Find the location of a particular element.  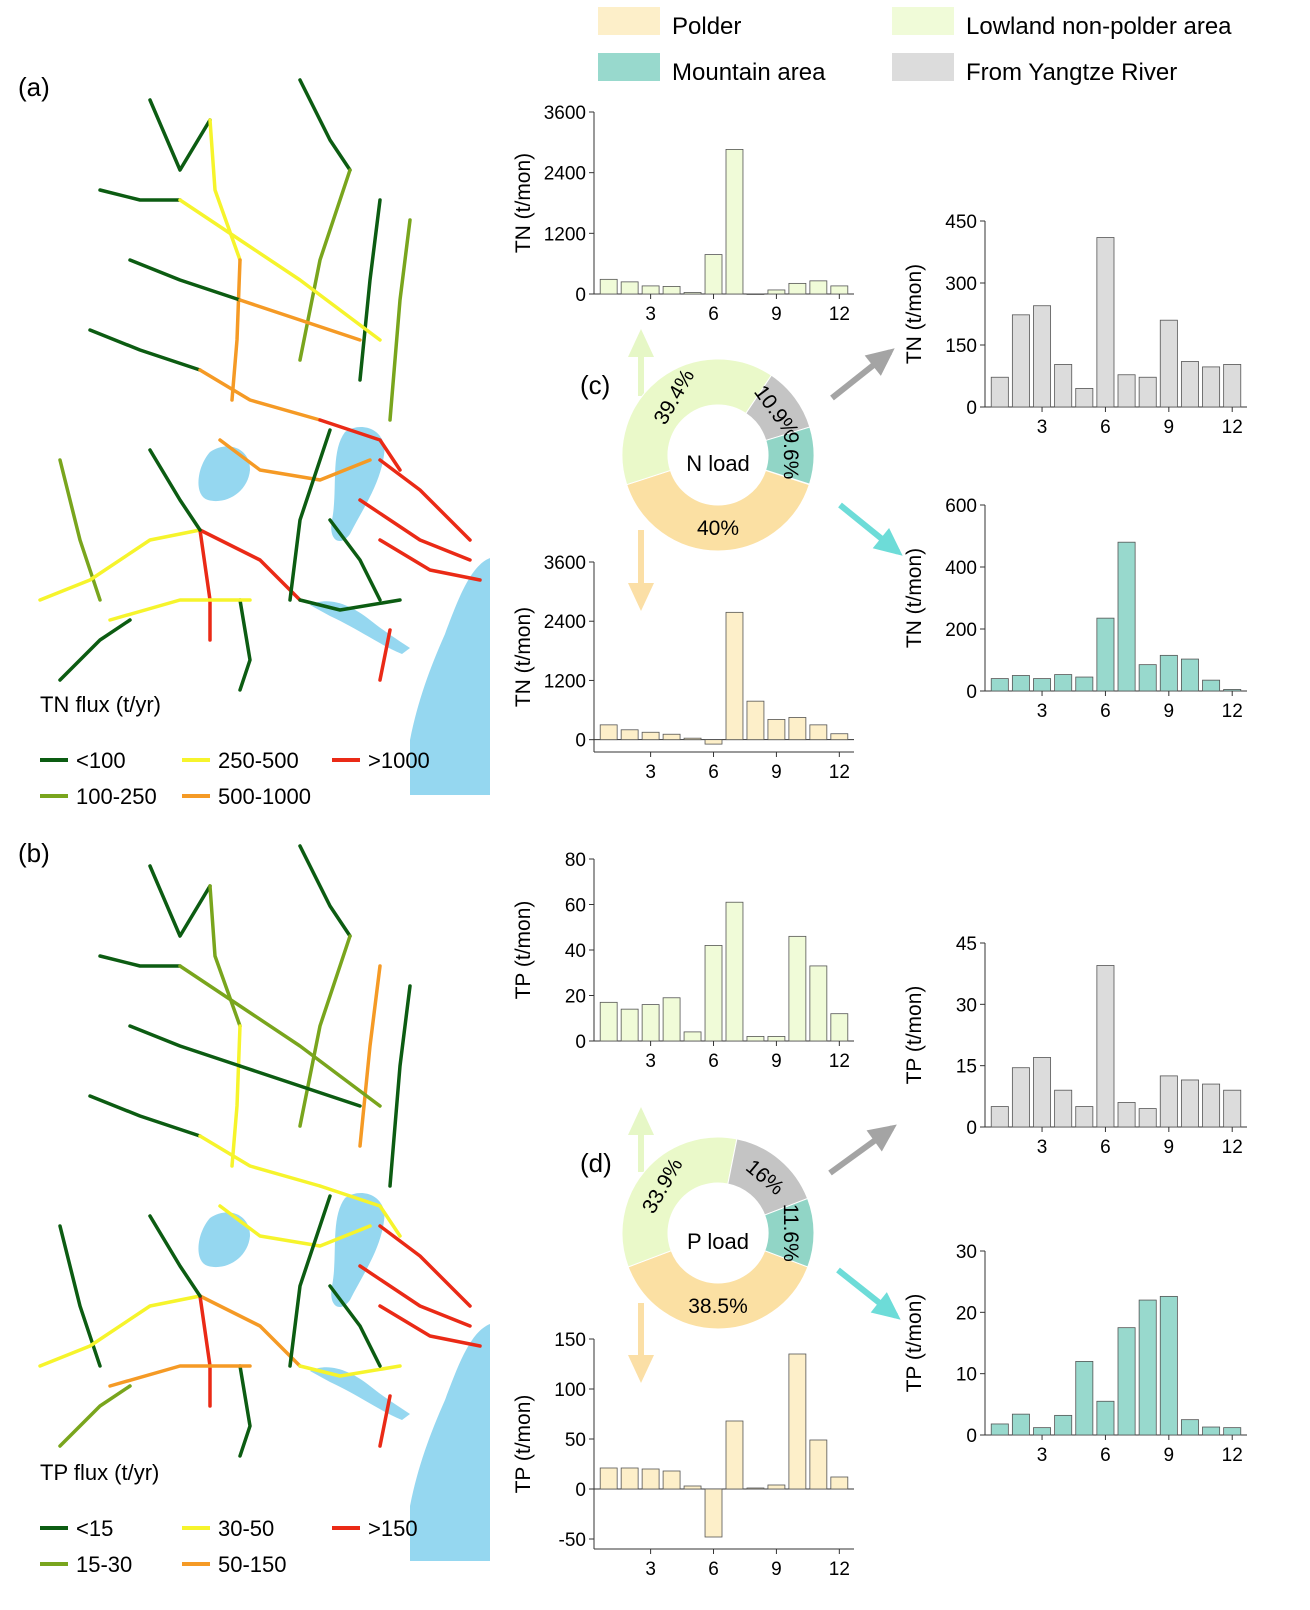

p-load-donut: 38.5%33.9% 16%11.6%P load is located at coordinates (718, 1233).